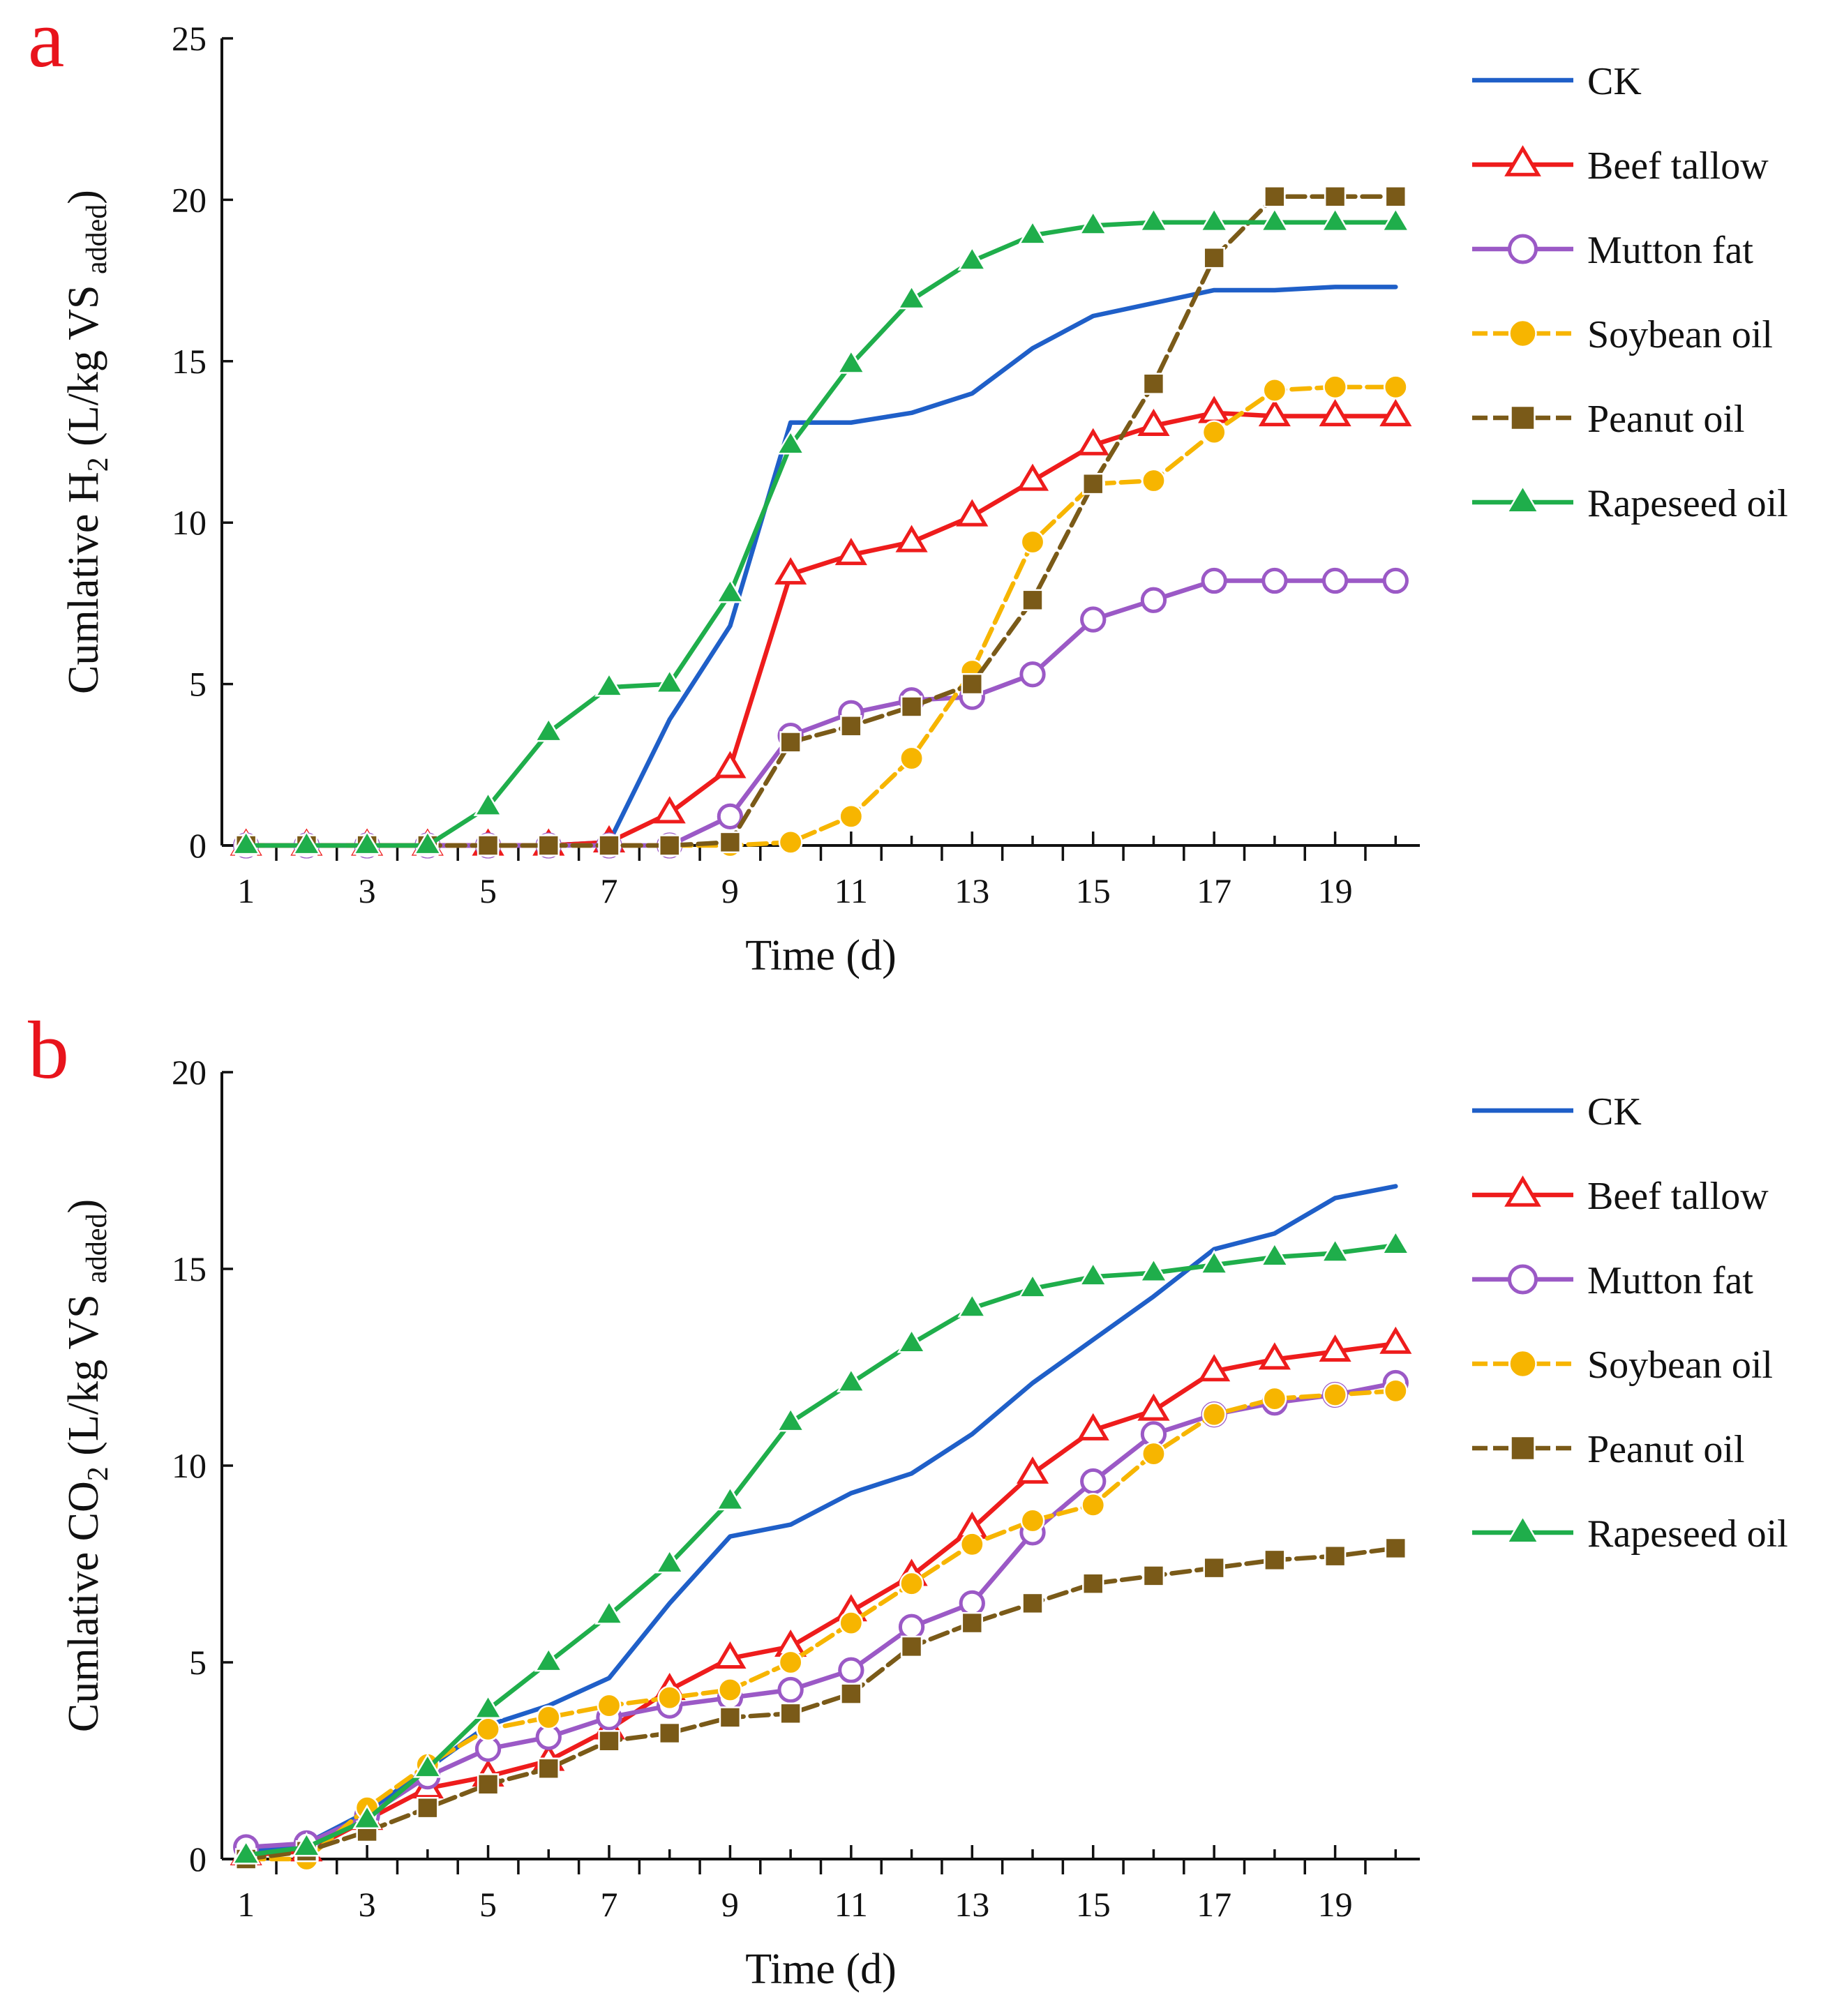  I want to click on y-tick-label: 0, so click(198, 845).